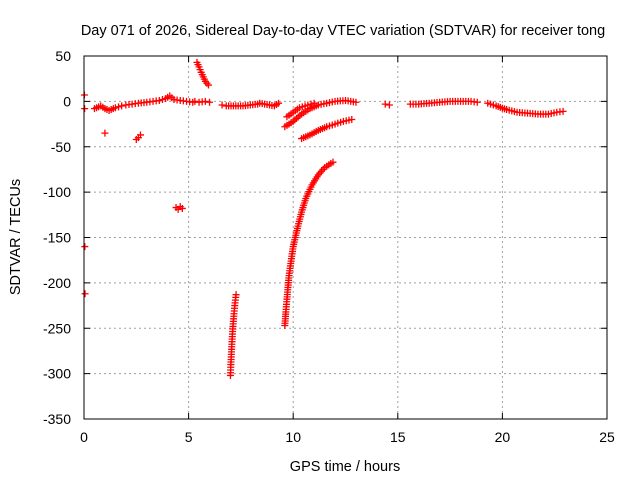  Describe the element at coordinates (300, 110) in the screenshot. I see `series-segment-curve-j` at that location.